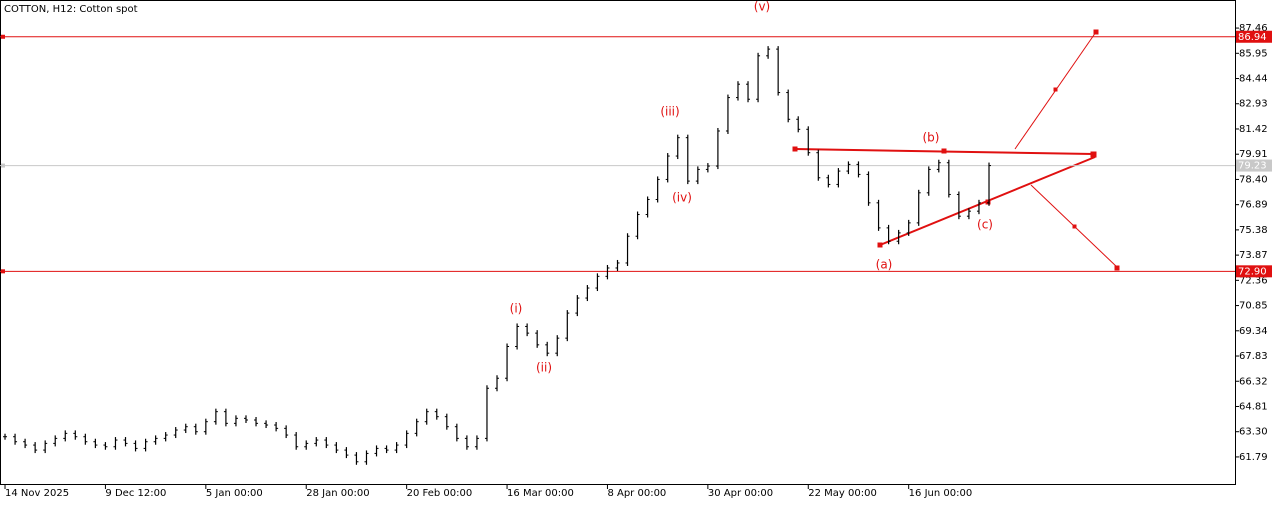  I want to click on wave-label: (iv), so click(682, 198).